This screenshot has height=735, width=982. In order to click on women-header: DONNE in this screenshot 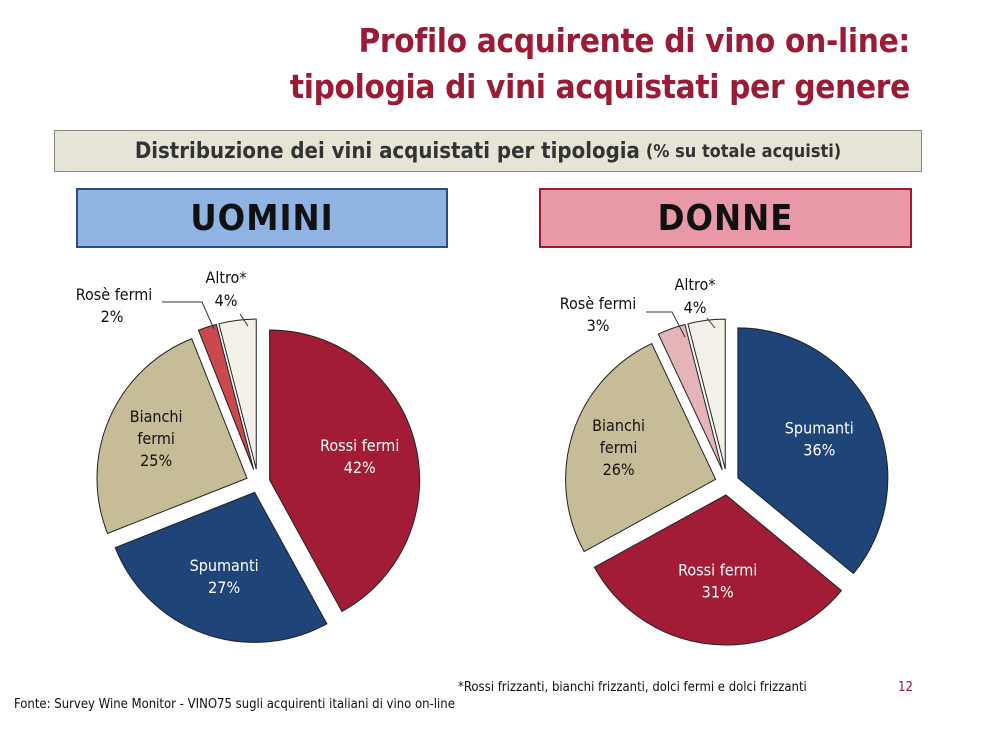, I will do `click(725, 218)`.